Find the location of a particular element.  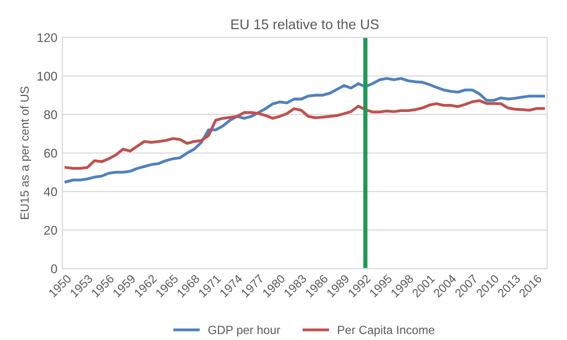

legend-label: GDP per hour is located at coordinates (244, 330).